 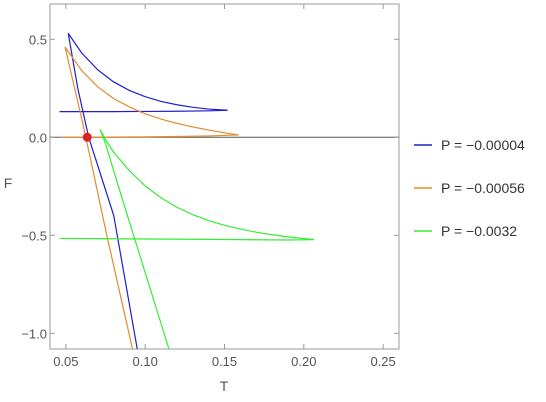 What do you see at coordinates (8, 183) in the screenshot?
I see `y-axis-label: F` at bounding box center [8, 183].